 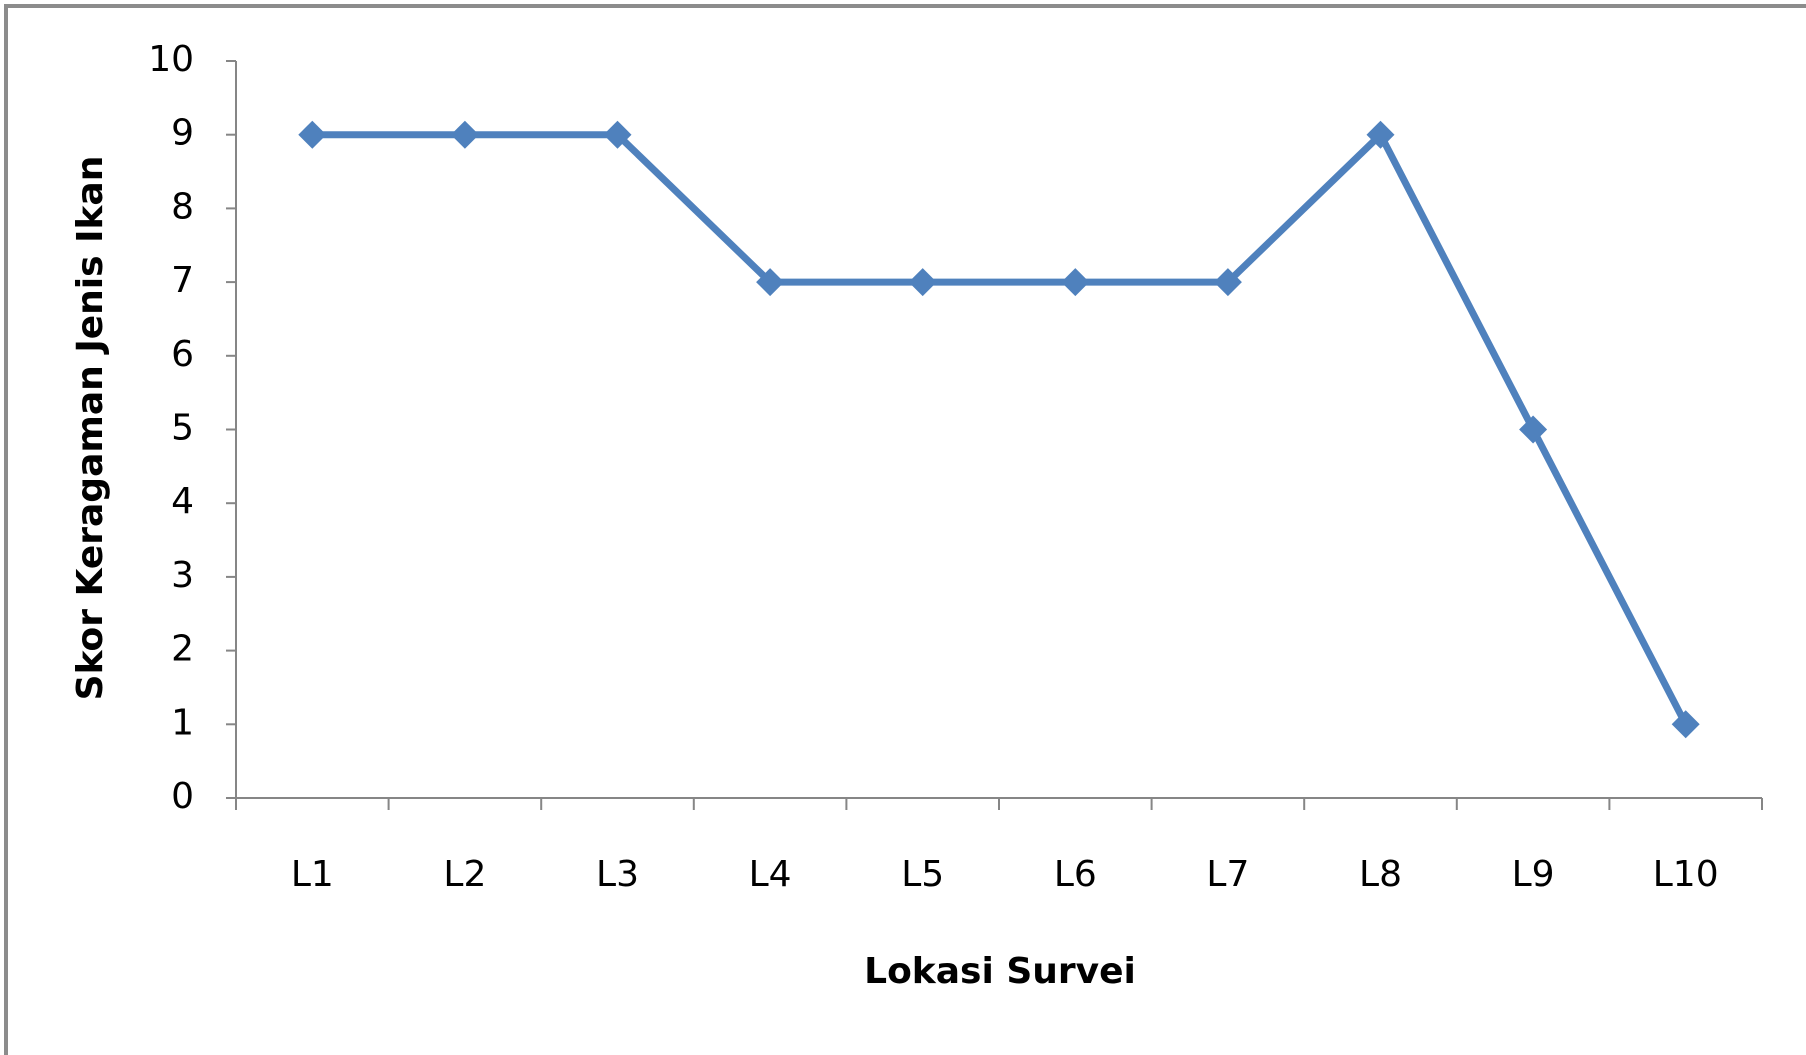 What do you see at coordinates (182, 796) in the screenshot?
I see `y-tick-label: 0` at bounding box center [182, 796].